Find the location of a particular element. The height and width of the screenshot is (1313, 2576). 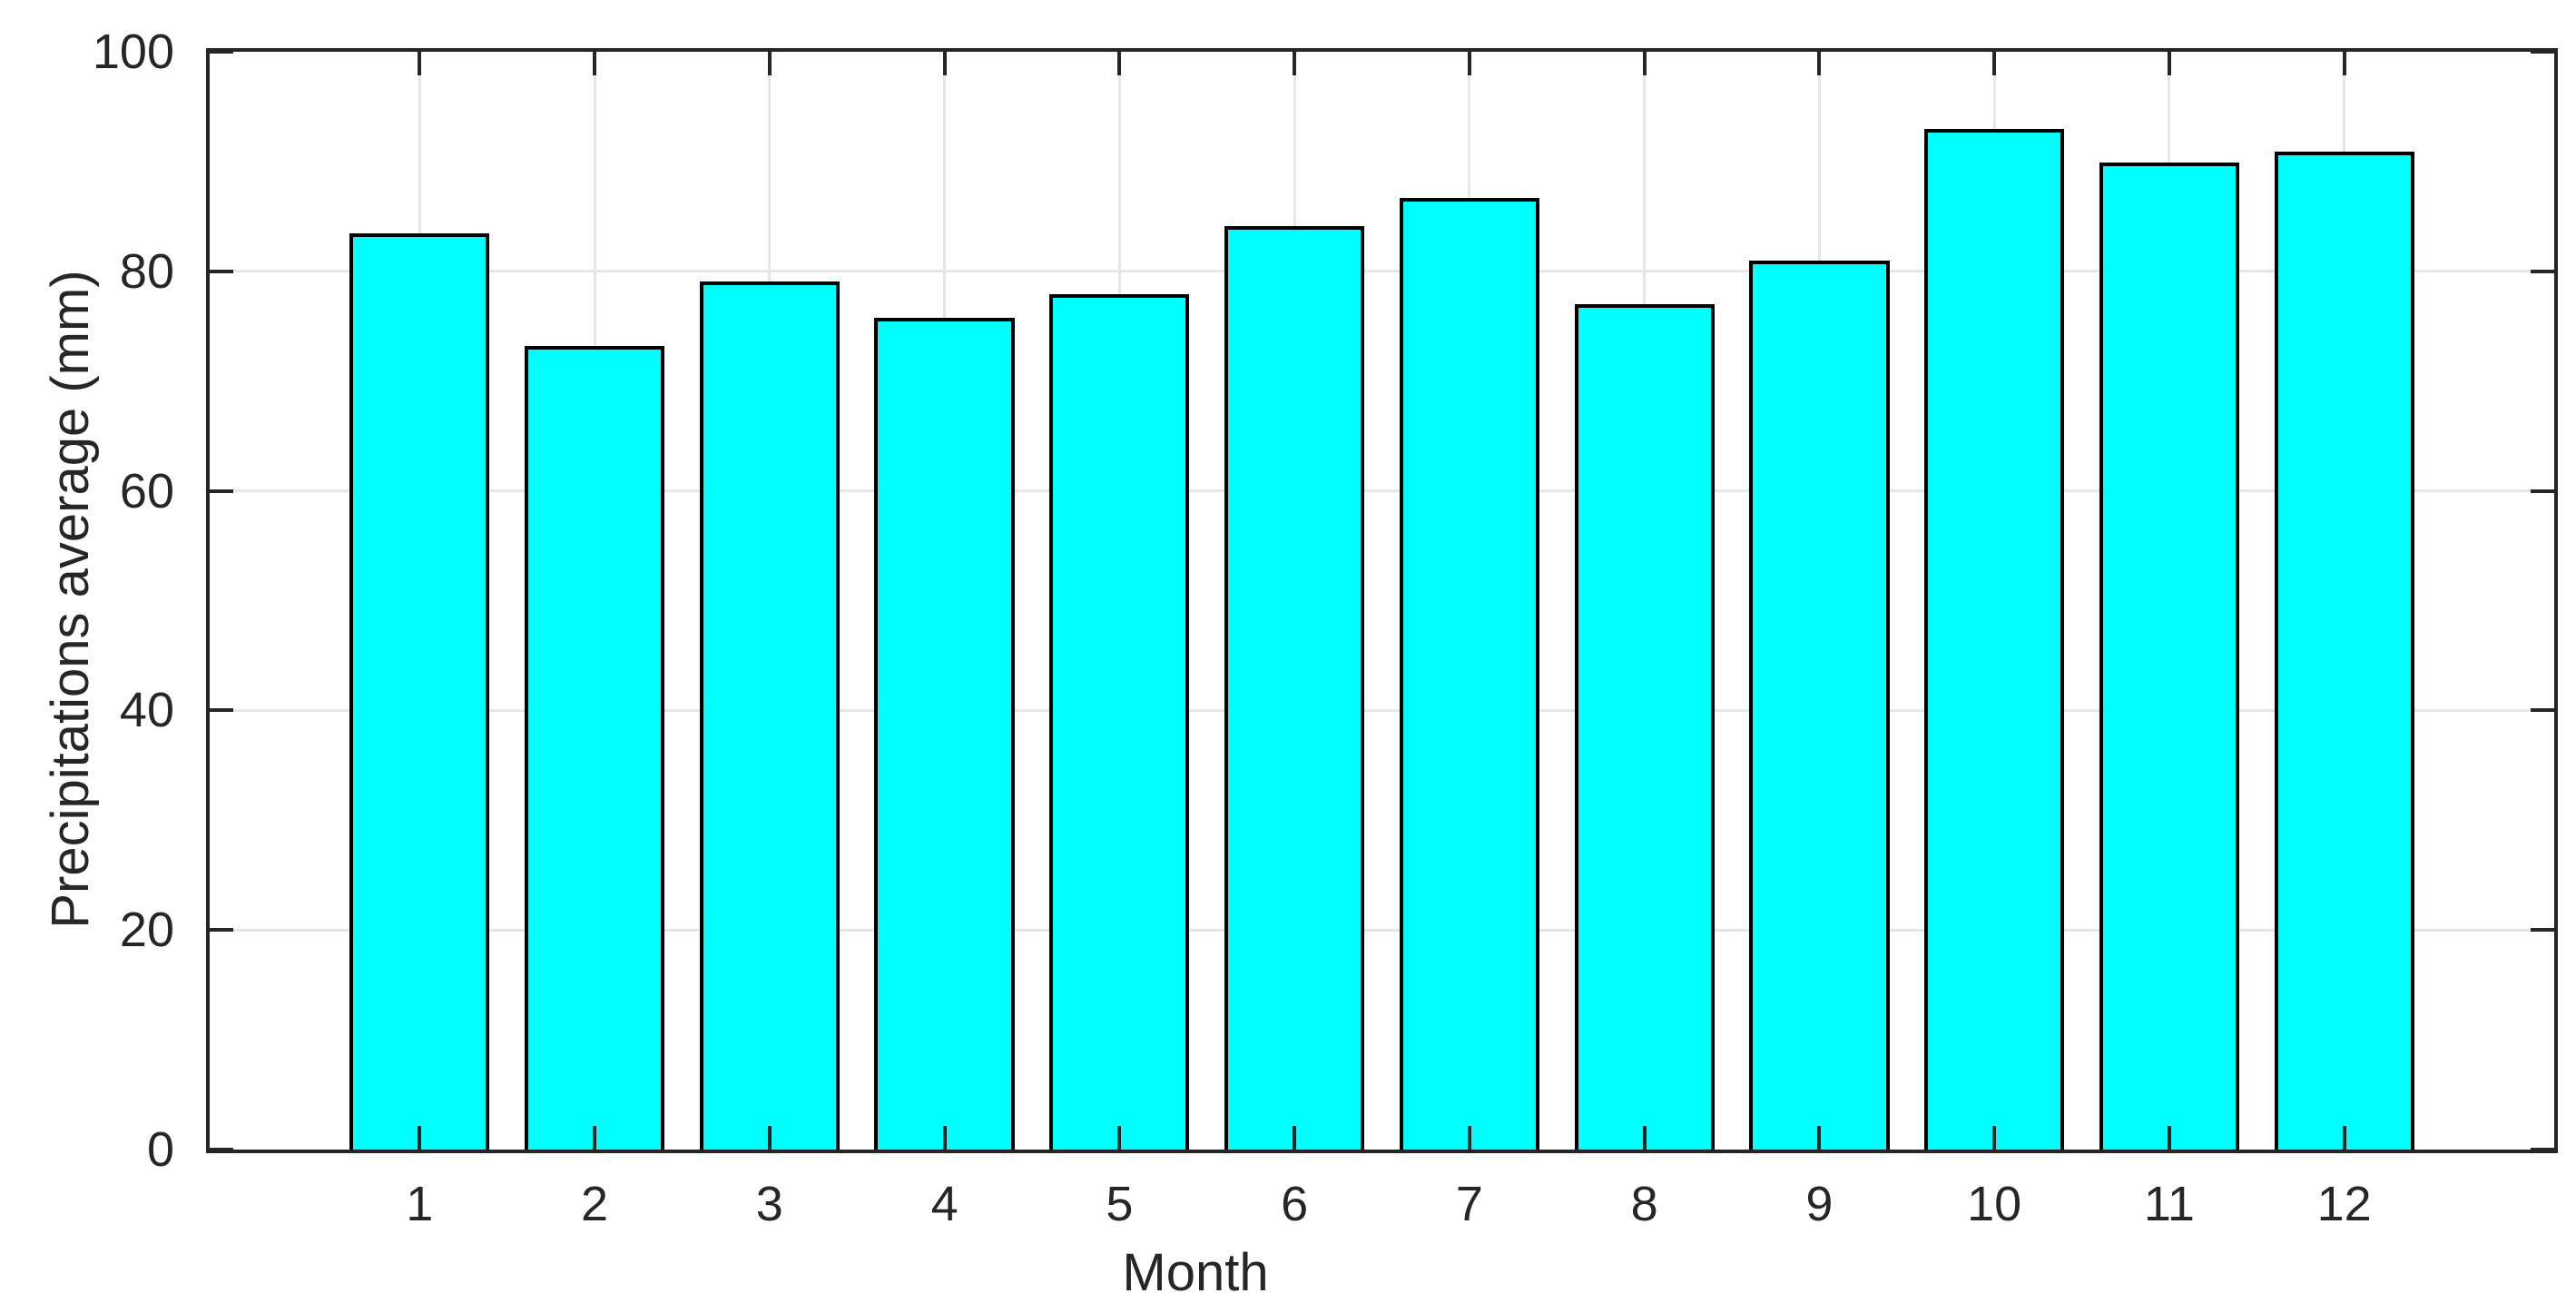

x-tick-label: 2 is located at coordinates (595, 1204).